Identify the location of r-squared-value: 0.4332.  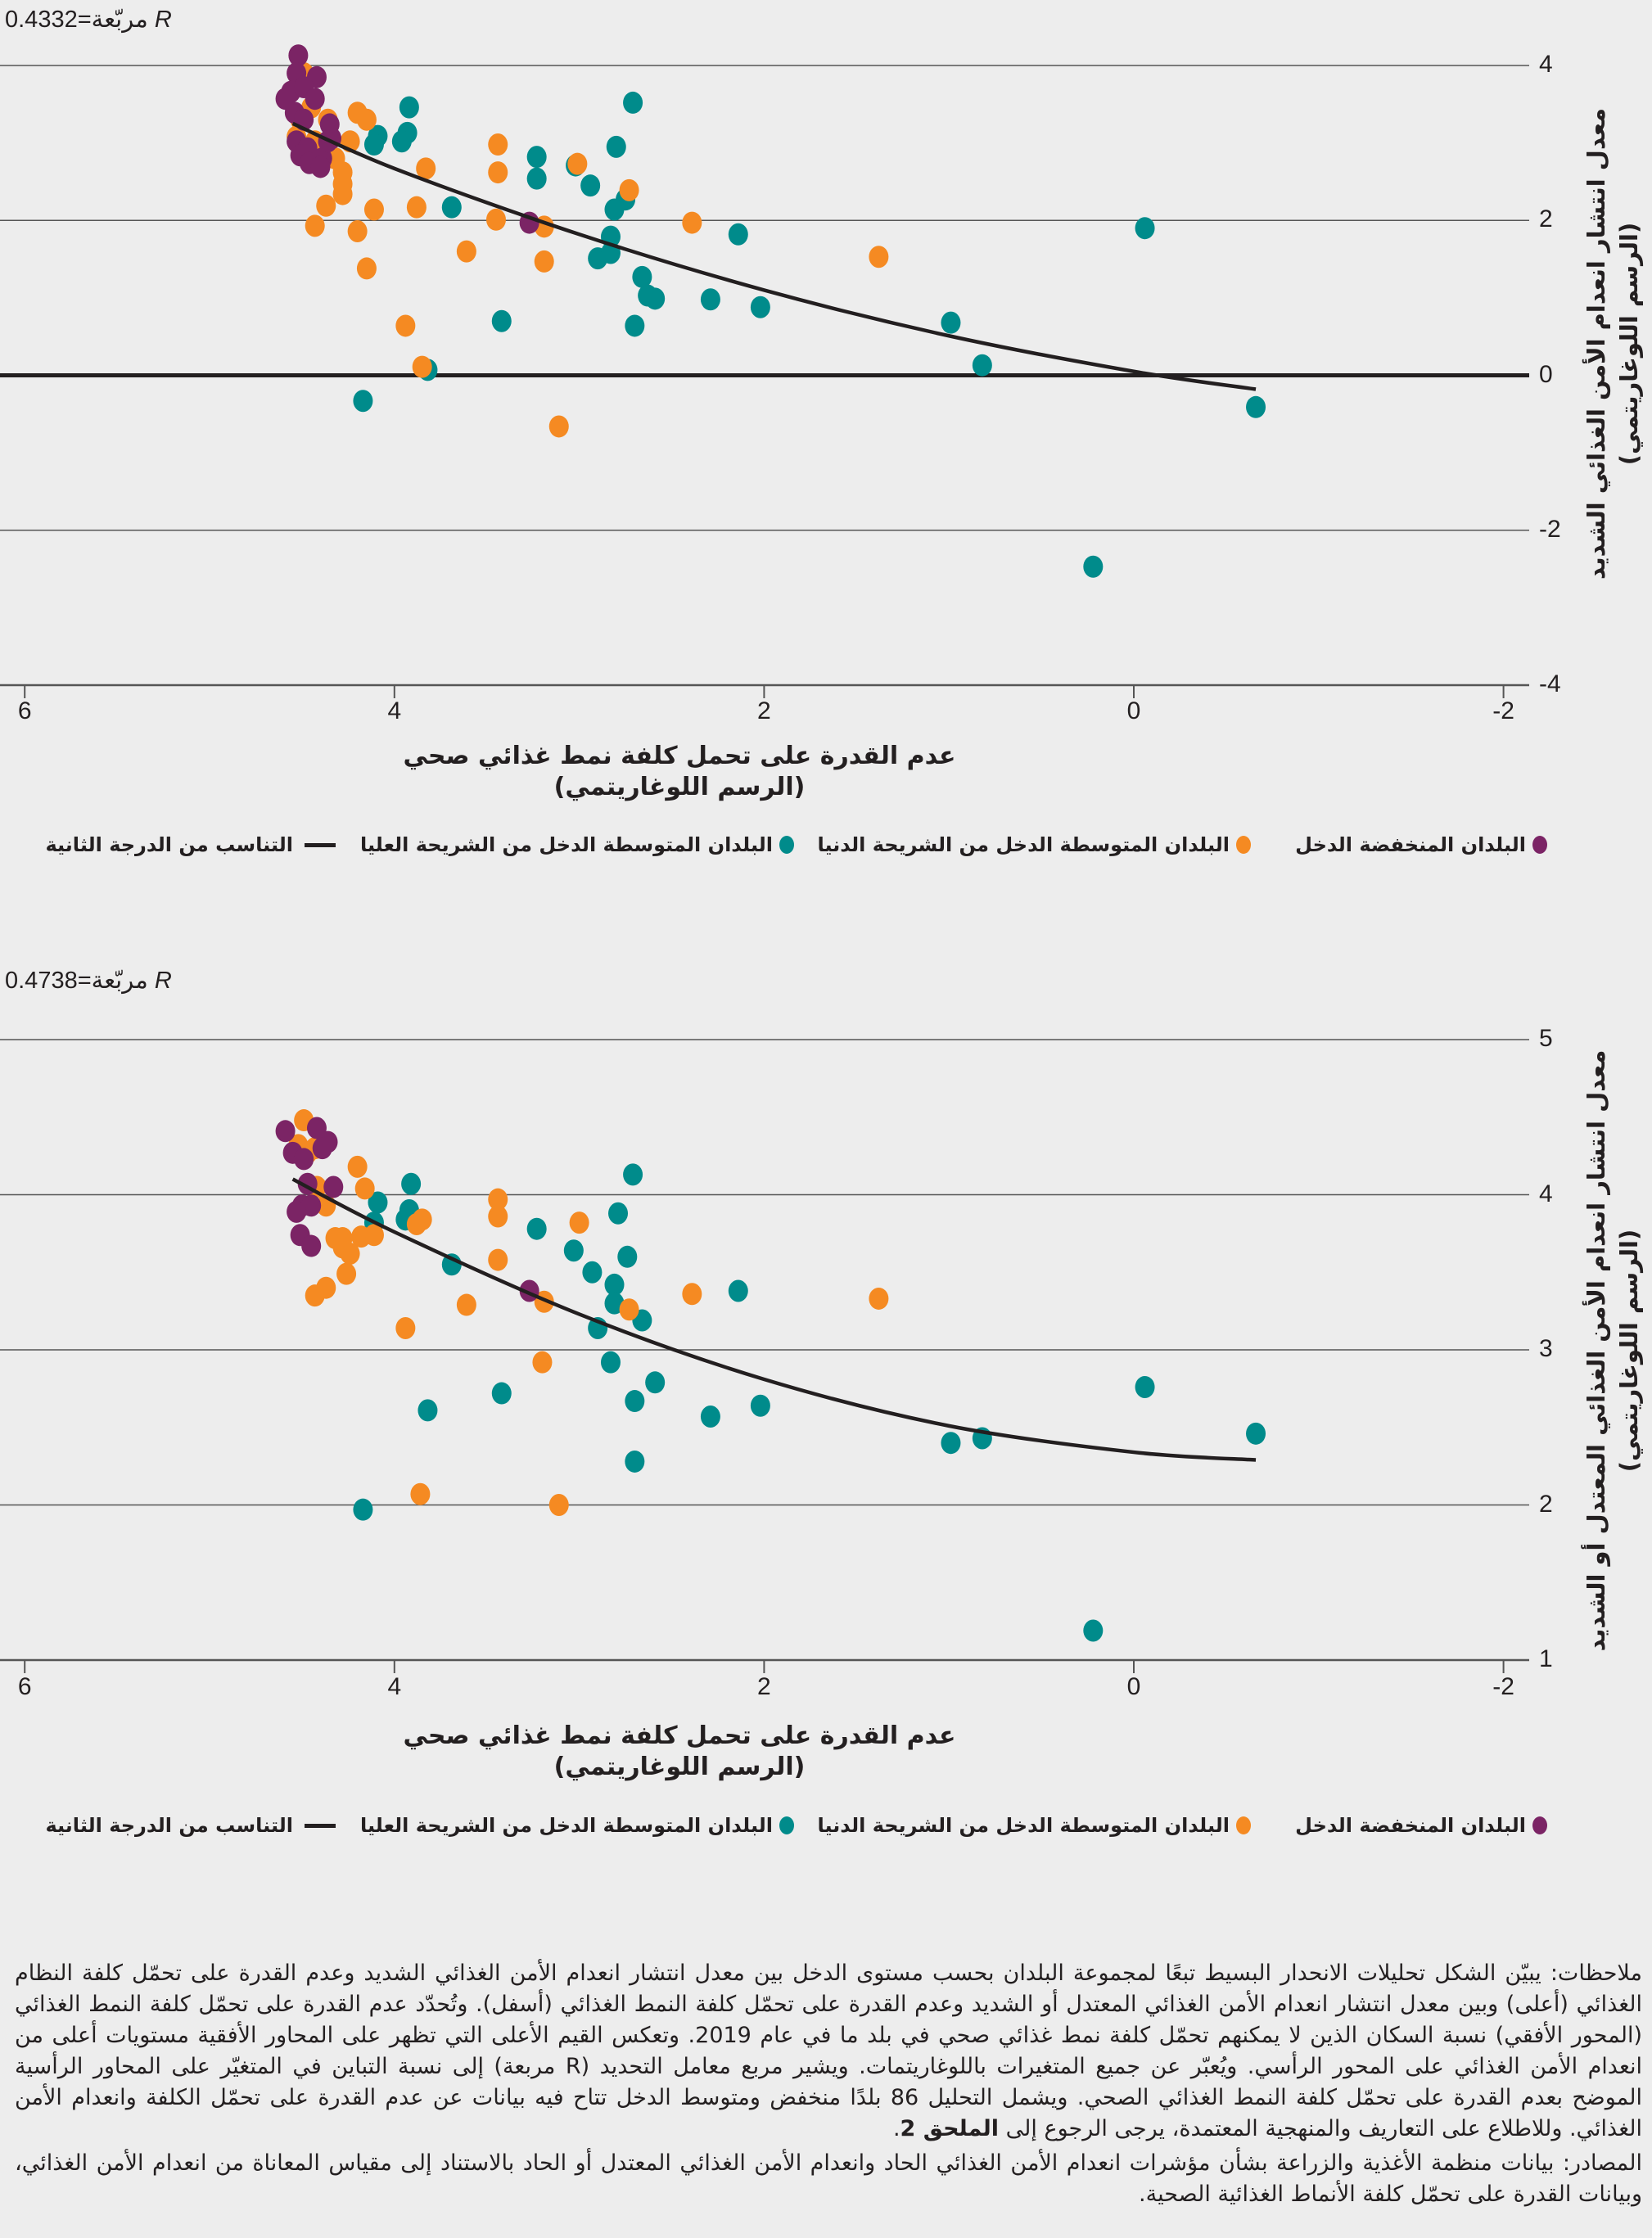
(41, 20).